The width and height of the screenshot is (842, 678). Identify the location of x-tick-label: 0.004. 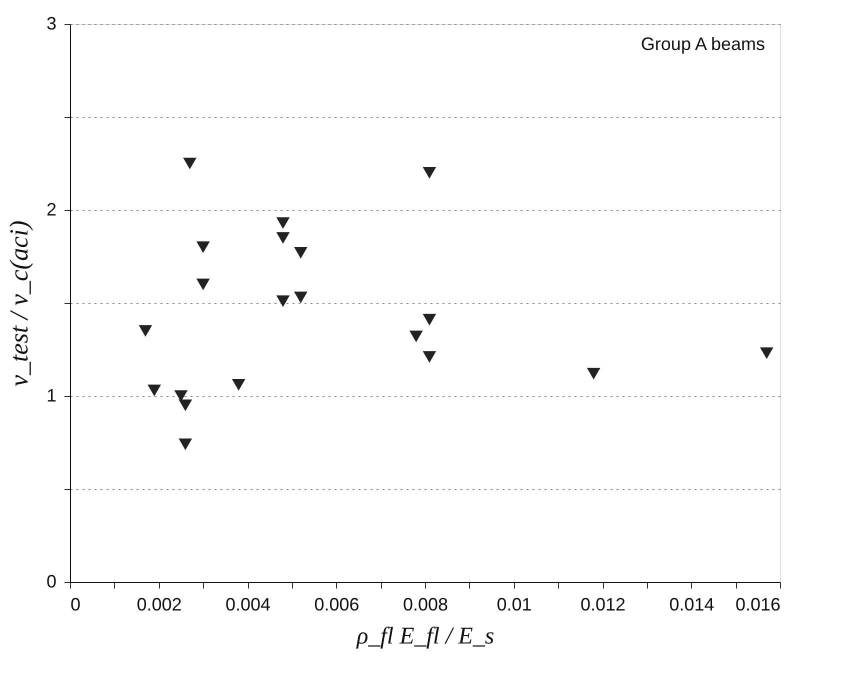
(248, 604).